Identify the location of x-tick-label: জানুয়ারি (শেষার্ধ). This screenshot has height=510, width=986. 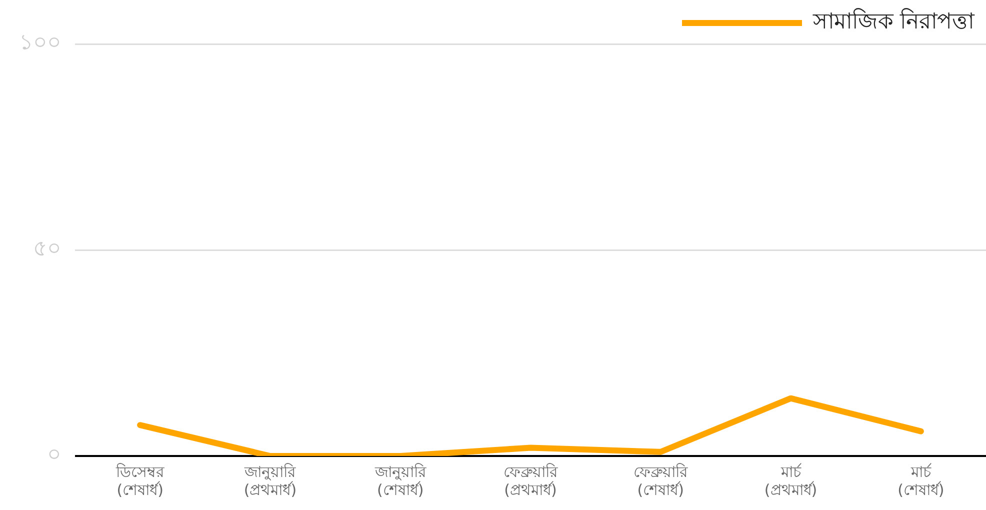
(400, 480).